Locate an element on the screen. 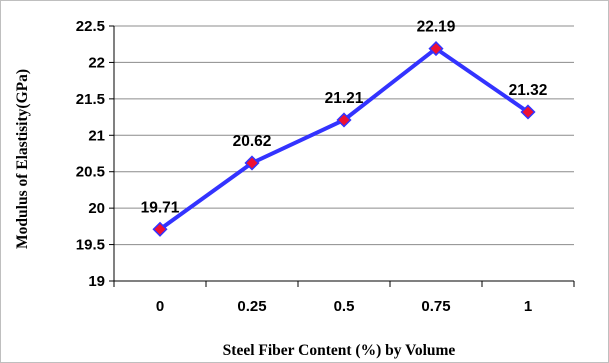  y-tick-label: 19 is located at coordinates (96, 281).